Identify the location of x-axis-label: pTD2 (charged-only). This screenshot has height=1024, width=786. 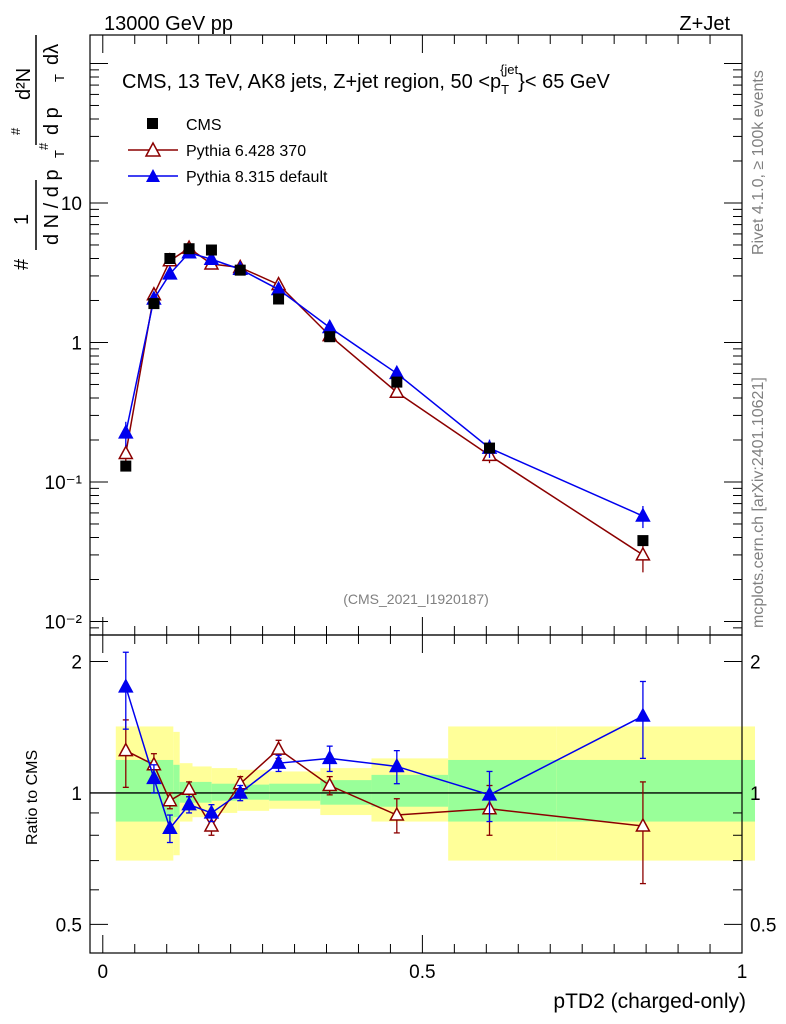
(649, 1001).